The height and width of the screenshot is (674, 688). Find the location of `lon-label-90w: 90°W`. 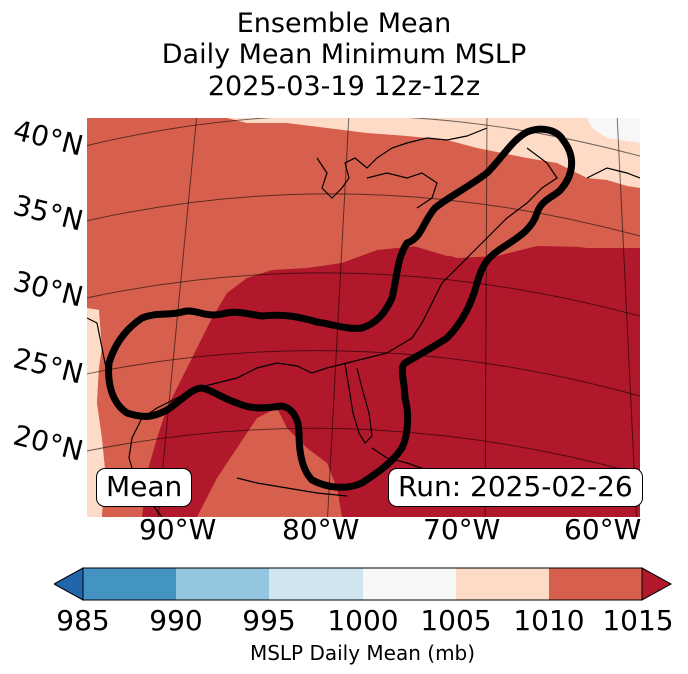

lon-label-90w: 90°W is located at coordinates (178, 529).